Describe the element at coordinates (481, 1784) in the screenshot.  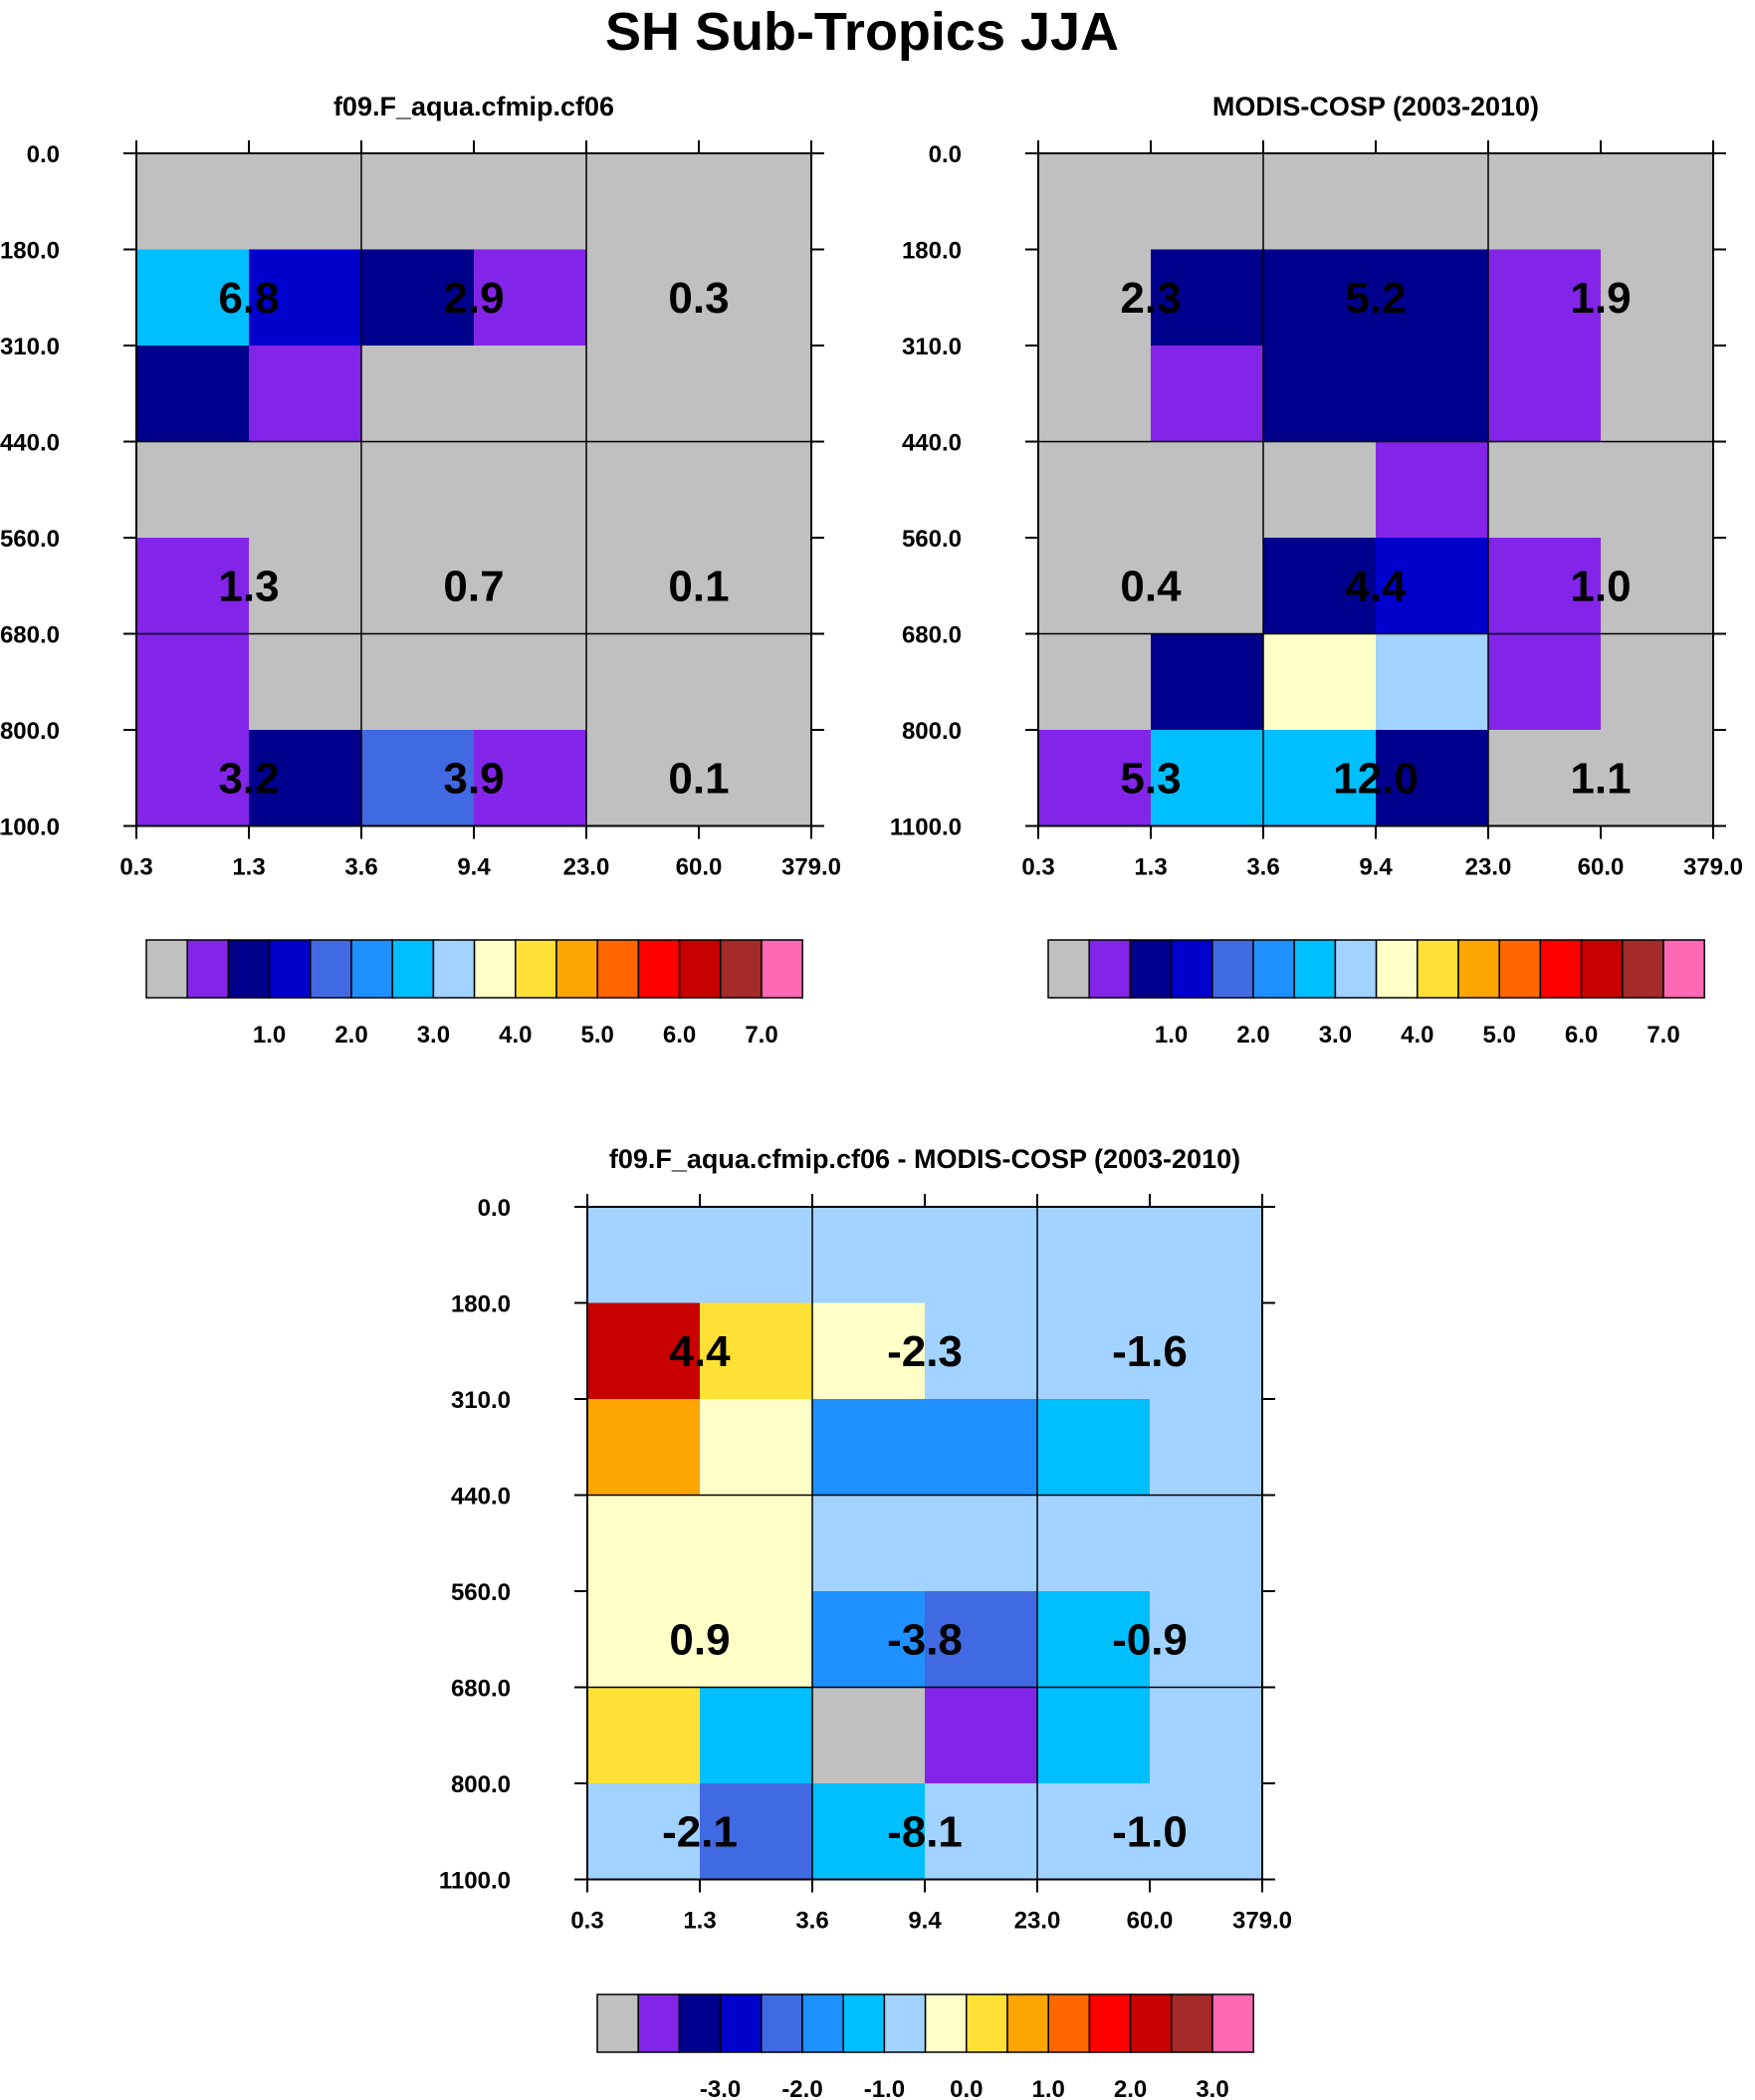
I see `diff-ytick-label: 800.0` at that location.